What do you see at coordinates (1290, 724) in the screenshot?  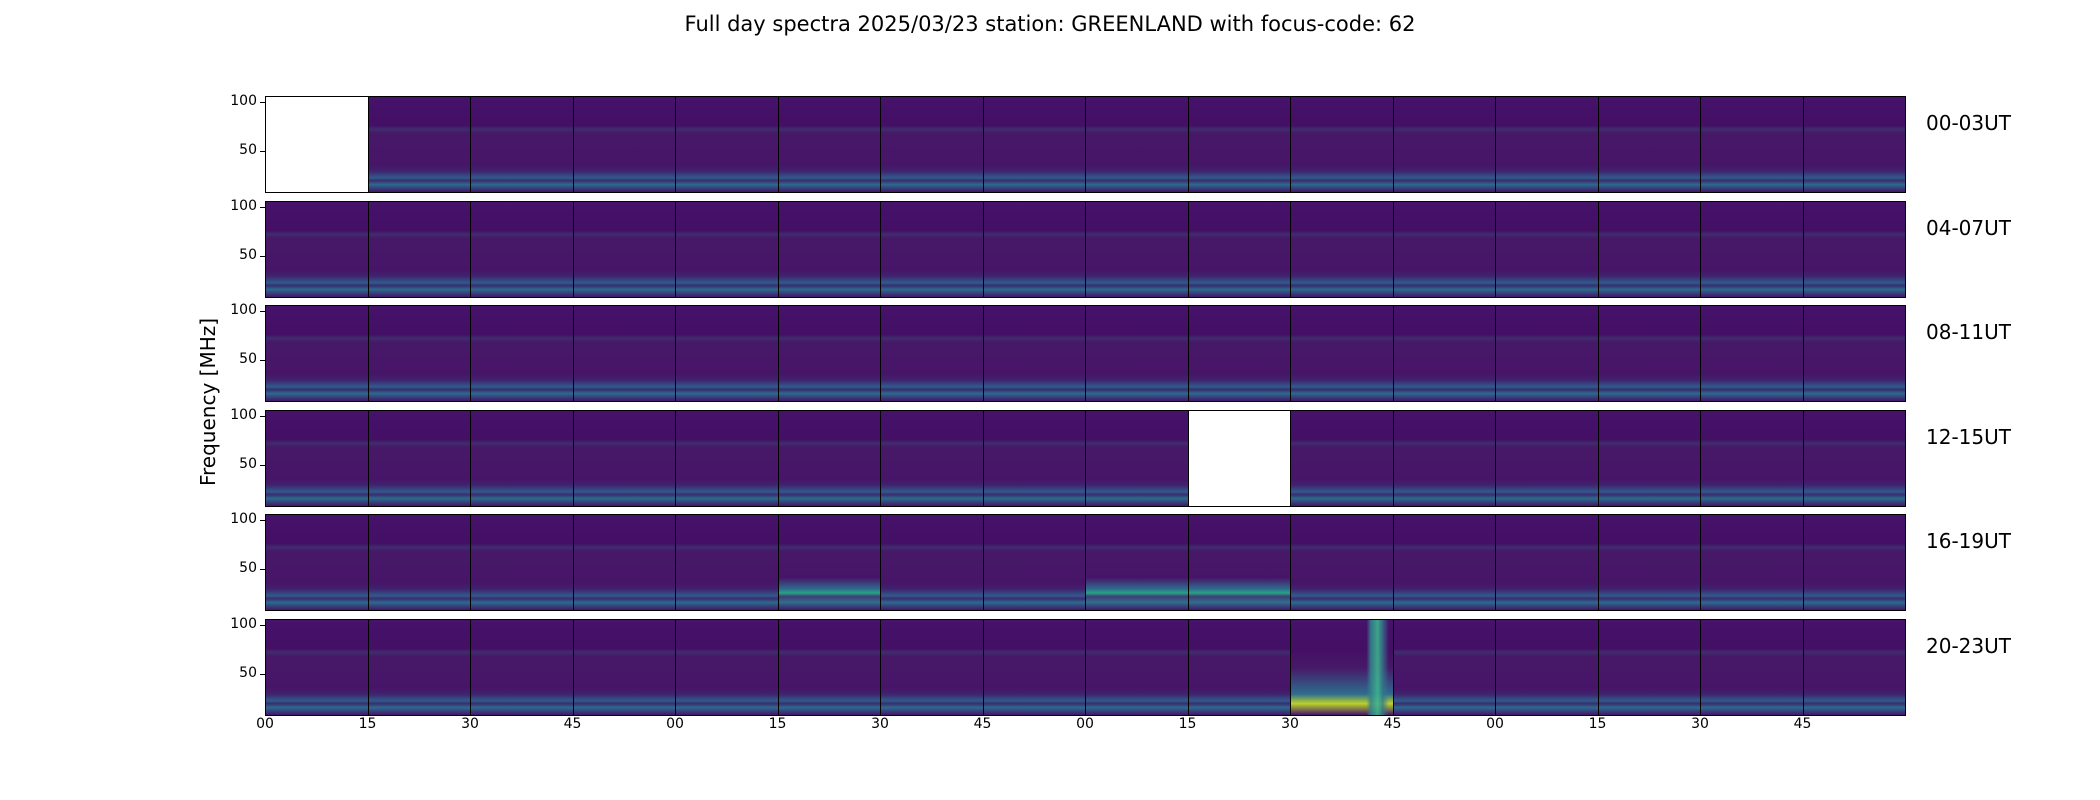 I see `x-tick-label: 30` at bounding box center [1290, 724].